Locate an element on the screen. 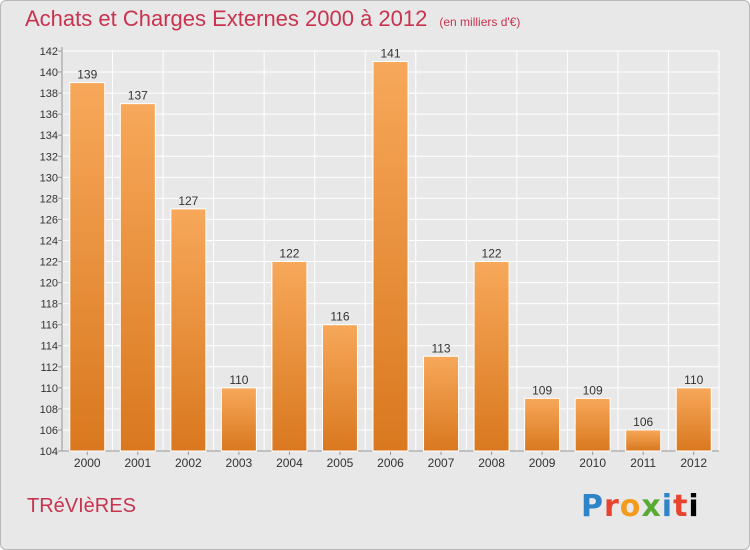 The image size is (750, 550). y-tick-label: 138 is located at coordinates (49, 94).